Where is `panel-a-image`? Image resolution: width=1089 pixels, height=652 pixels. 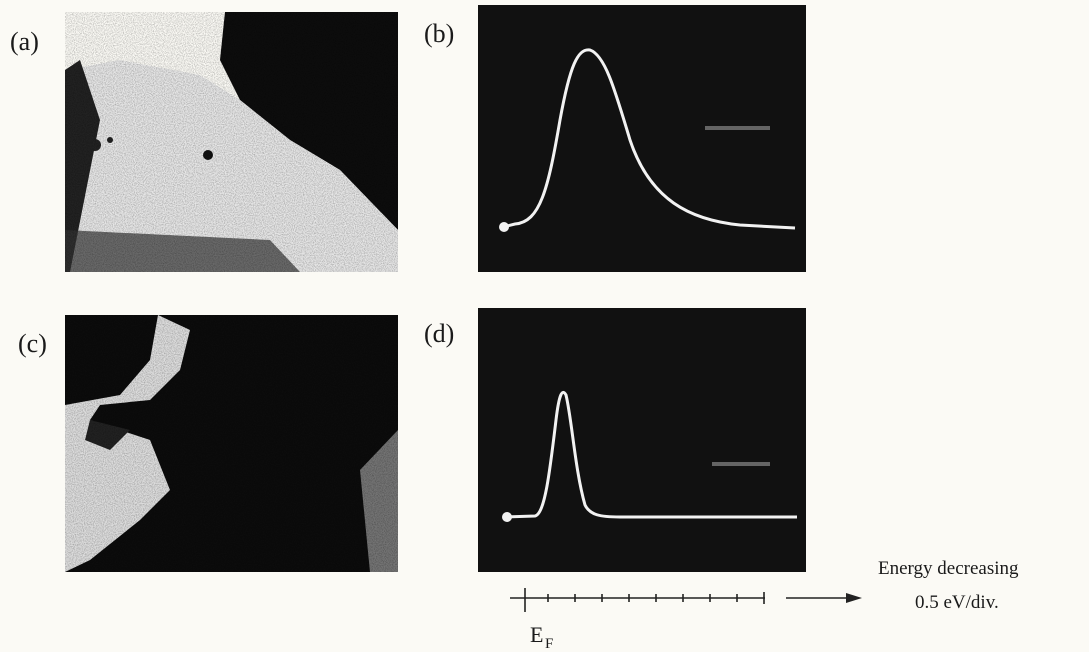
panel-a-image is located at coordinates (231, 142).